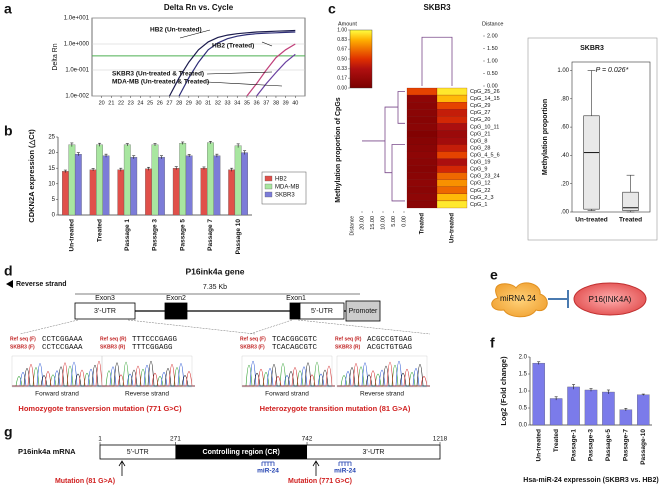 This screenshot has height=487, width=661. Describe the element at coordinates (179, 103) in the screenshot. I see `x-tick-label: 28` at that location.